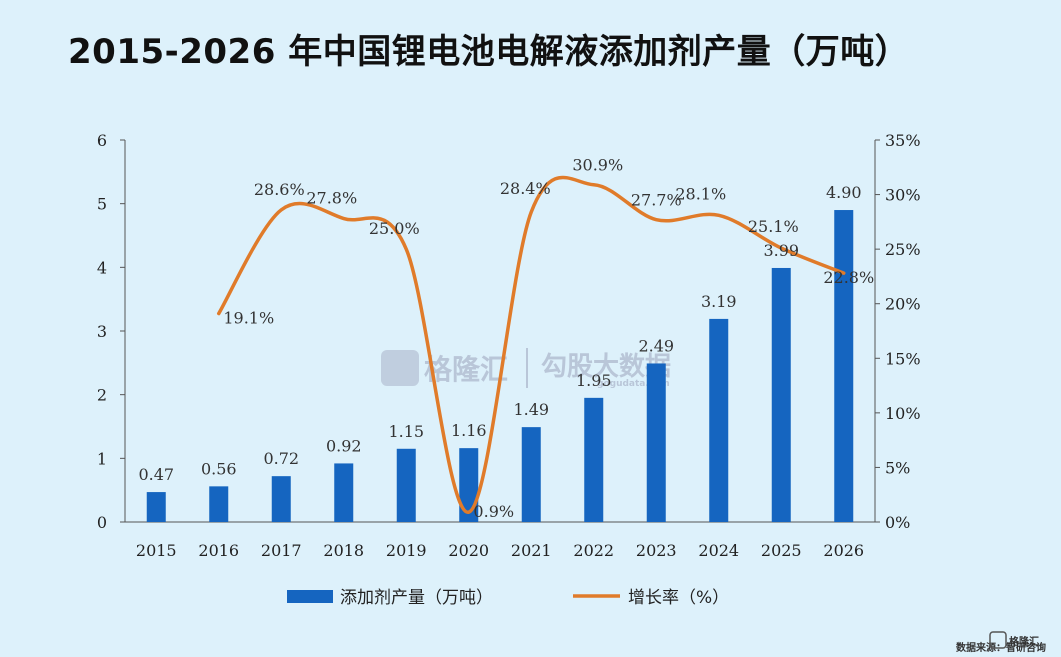  What do you see at coordinates (998, 640) in the screenshot?
I see `footer-logo-icon` at bounding box center [998, 640].